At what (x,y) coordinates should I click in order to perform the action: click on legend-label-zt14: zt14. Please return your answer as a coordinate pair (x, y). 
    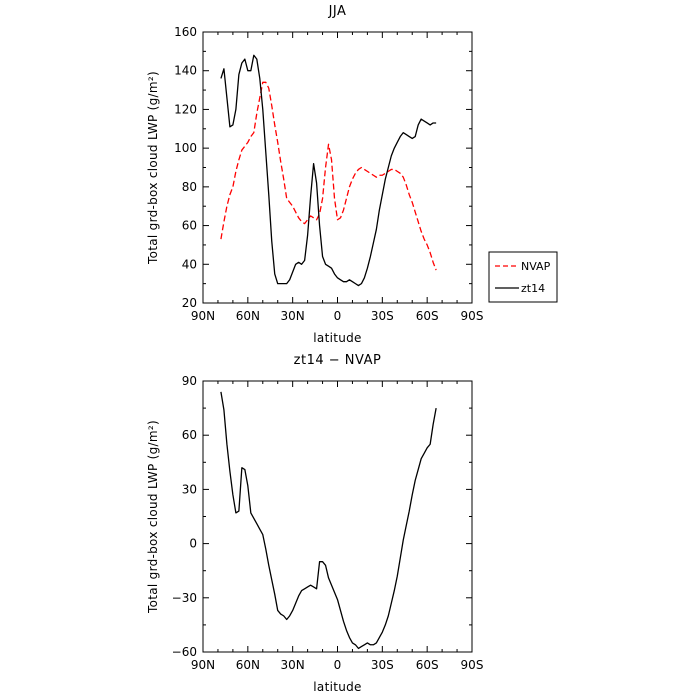
    Looking at the image, I should click on (533, 288).